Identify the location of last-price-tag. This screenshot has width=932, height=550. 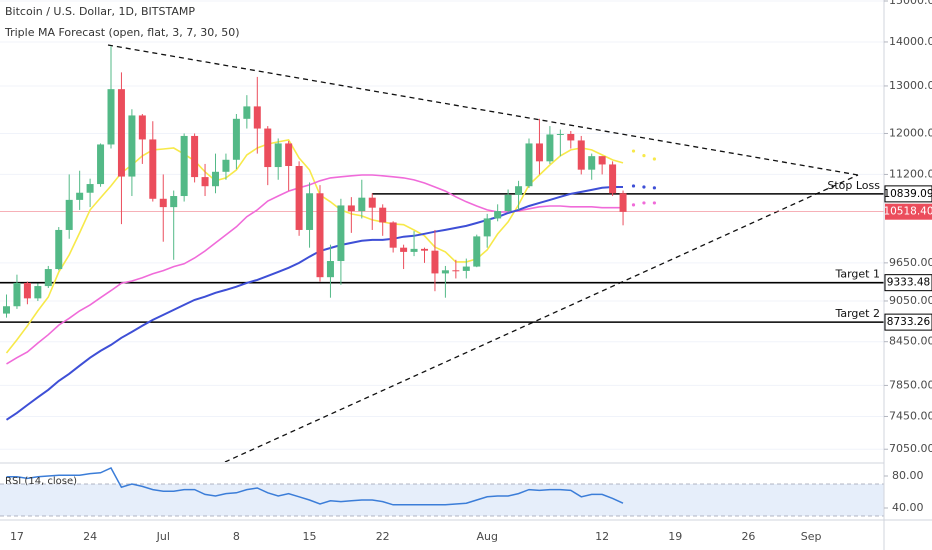
(908, 211).